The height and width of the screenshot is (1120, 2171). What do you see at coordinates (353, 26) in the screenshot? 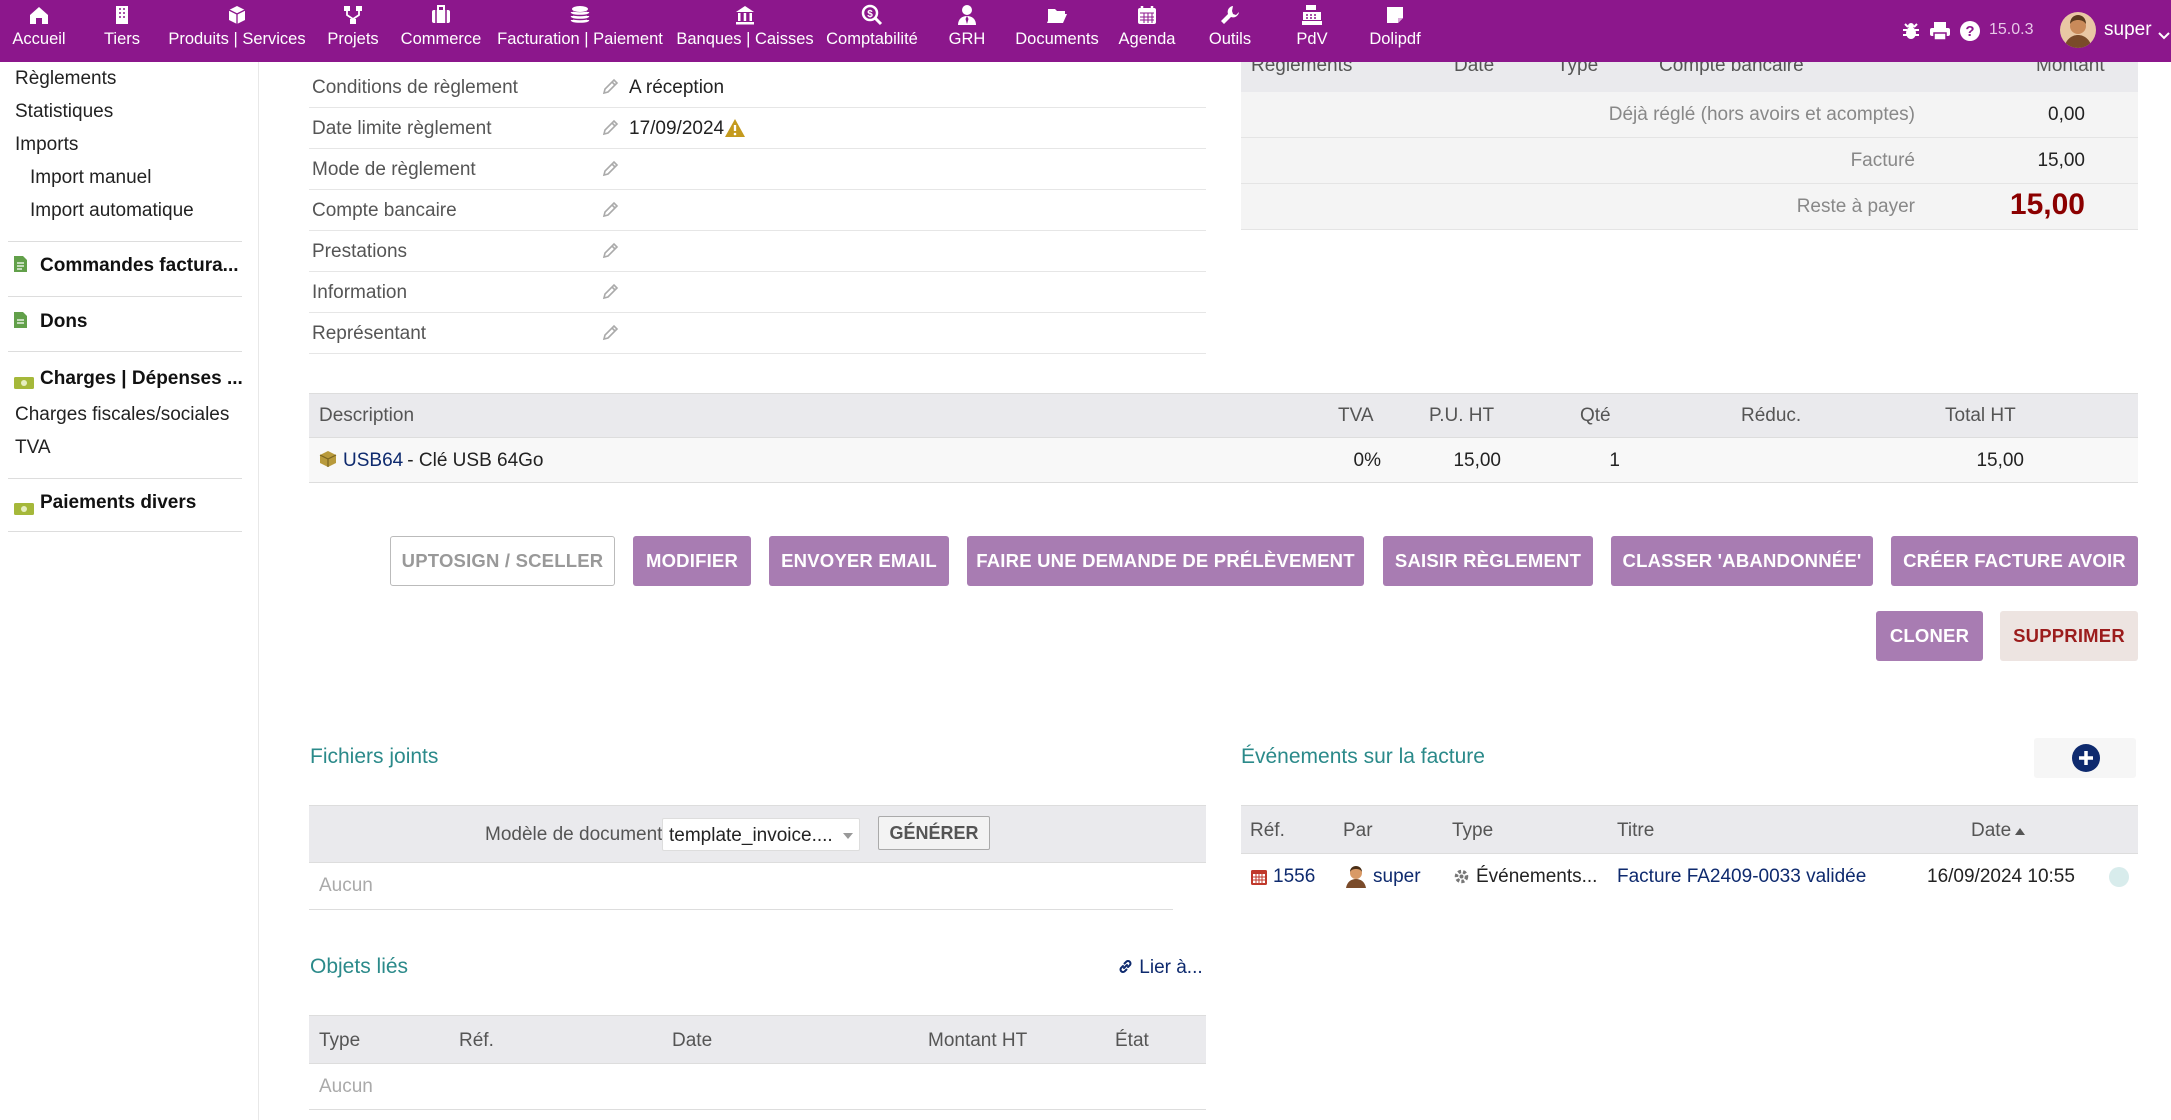
I see `top-menu-item-projets: Projets` at bounding box center [353, 26].